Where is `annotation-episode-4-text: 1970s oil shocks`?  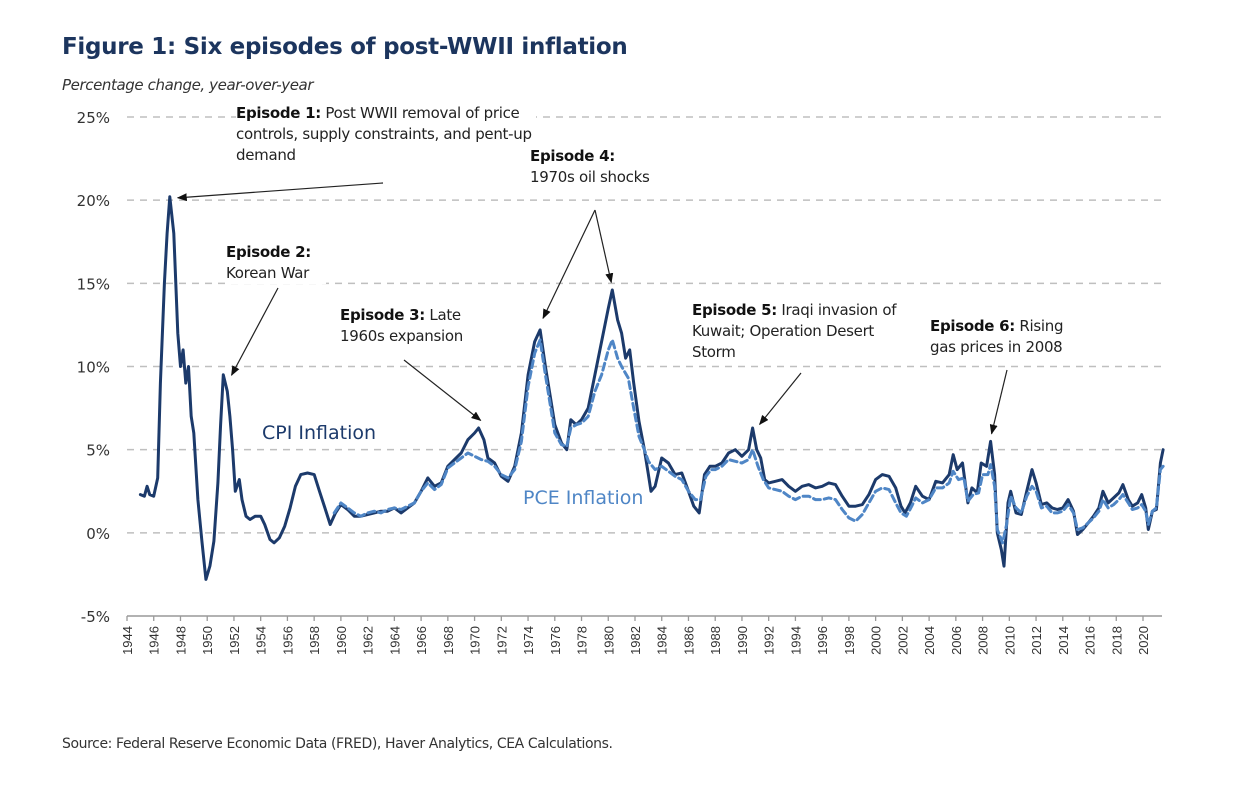
annotation-episode-4-text: 1970s oil shocks is located at coordinates (590, 177).